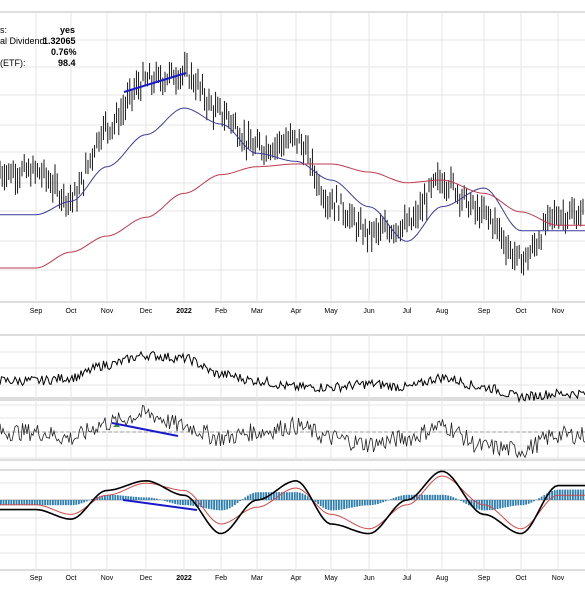 This screenshot has width=585, height=590. I want to click on info-value: 1.32065, so click(59, 41).